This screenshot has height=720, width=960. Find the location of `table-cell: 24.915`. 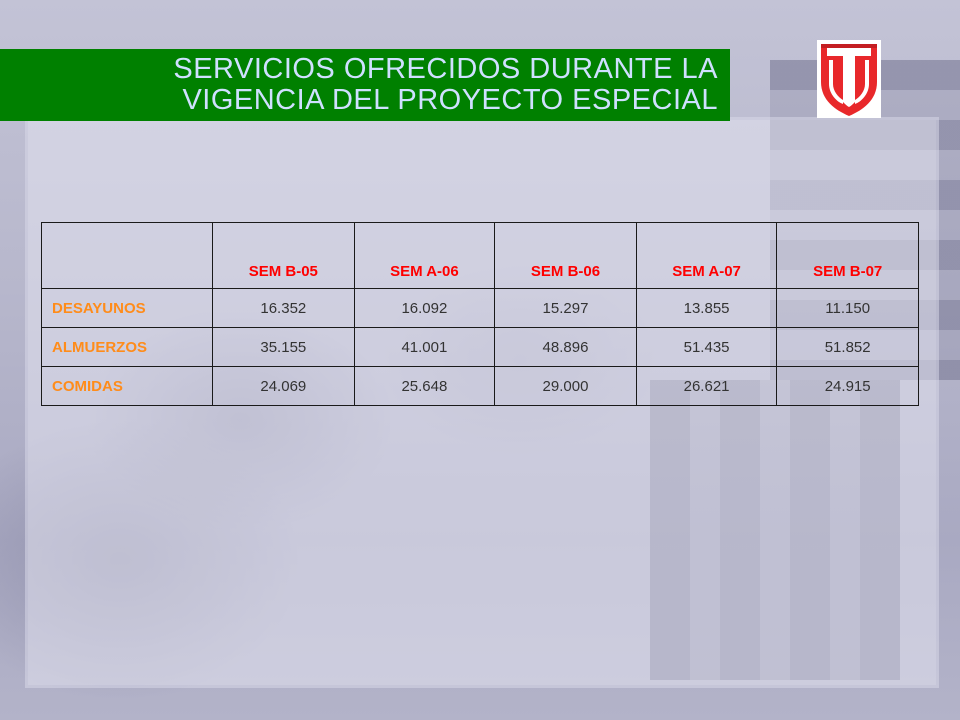

table-cell: 24.915 is located at coordinates (847, 386).